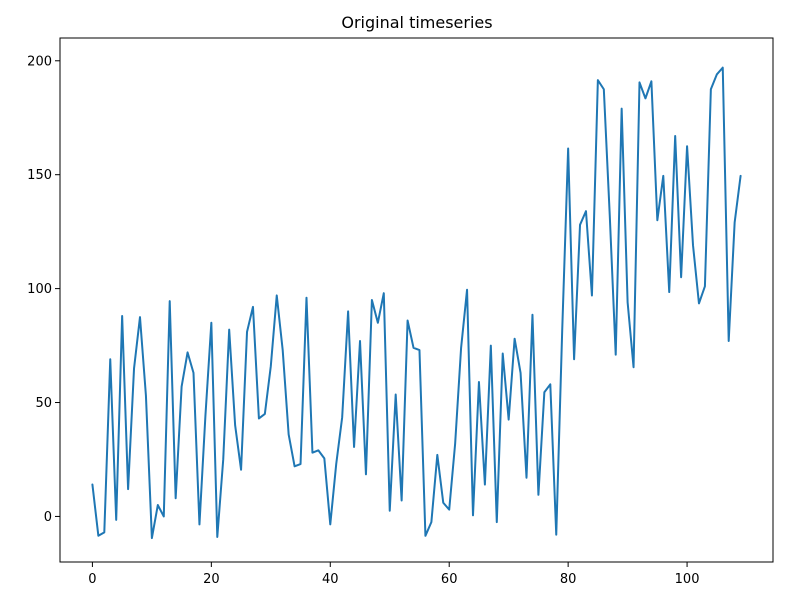  I want to click on y-tick-label: 200, so click(39, 61).